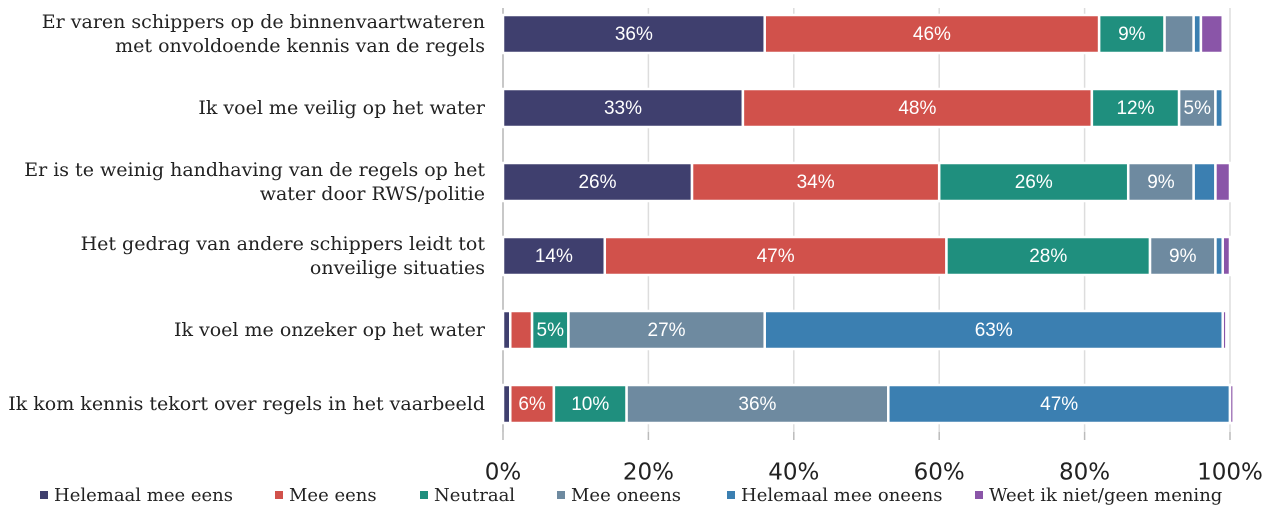 The width and height of the screenshot is (1268, 508). I want to click on legend-label: Neutraal, so click(474, 495).